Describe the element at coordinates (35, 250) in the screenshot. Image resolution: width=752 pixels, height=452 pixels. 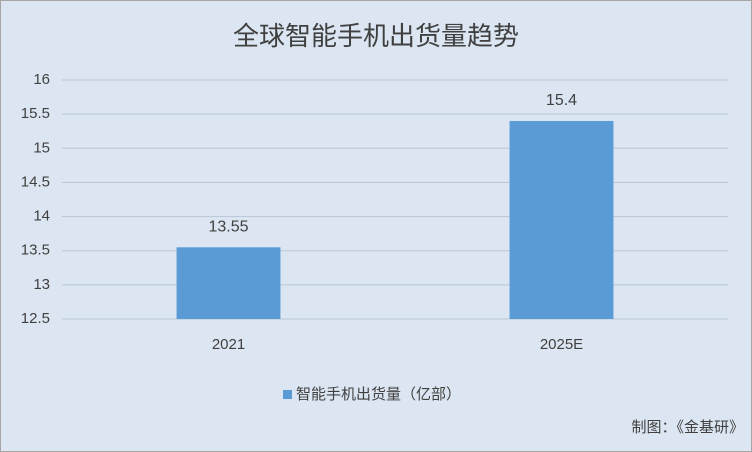
I see `y-tick-label: 13.5` at that location.